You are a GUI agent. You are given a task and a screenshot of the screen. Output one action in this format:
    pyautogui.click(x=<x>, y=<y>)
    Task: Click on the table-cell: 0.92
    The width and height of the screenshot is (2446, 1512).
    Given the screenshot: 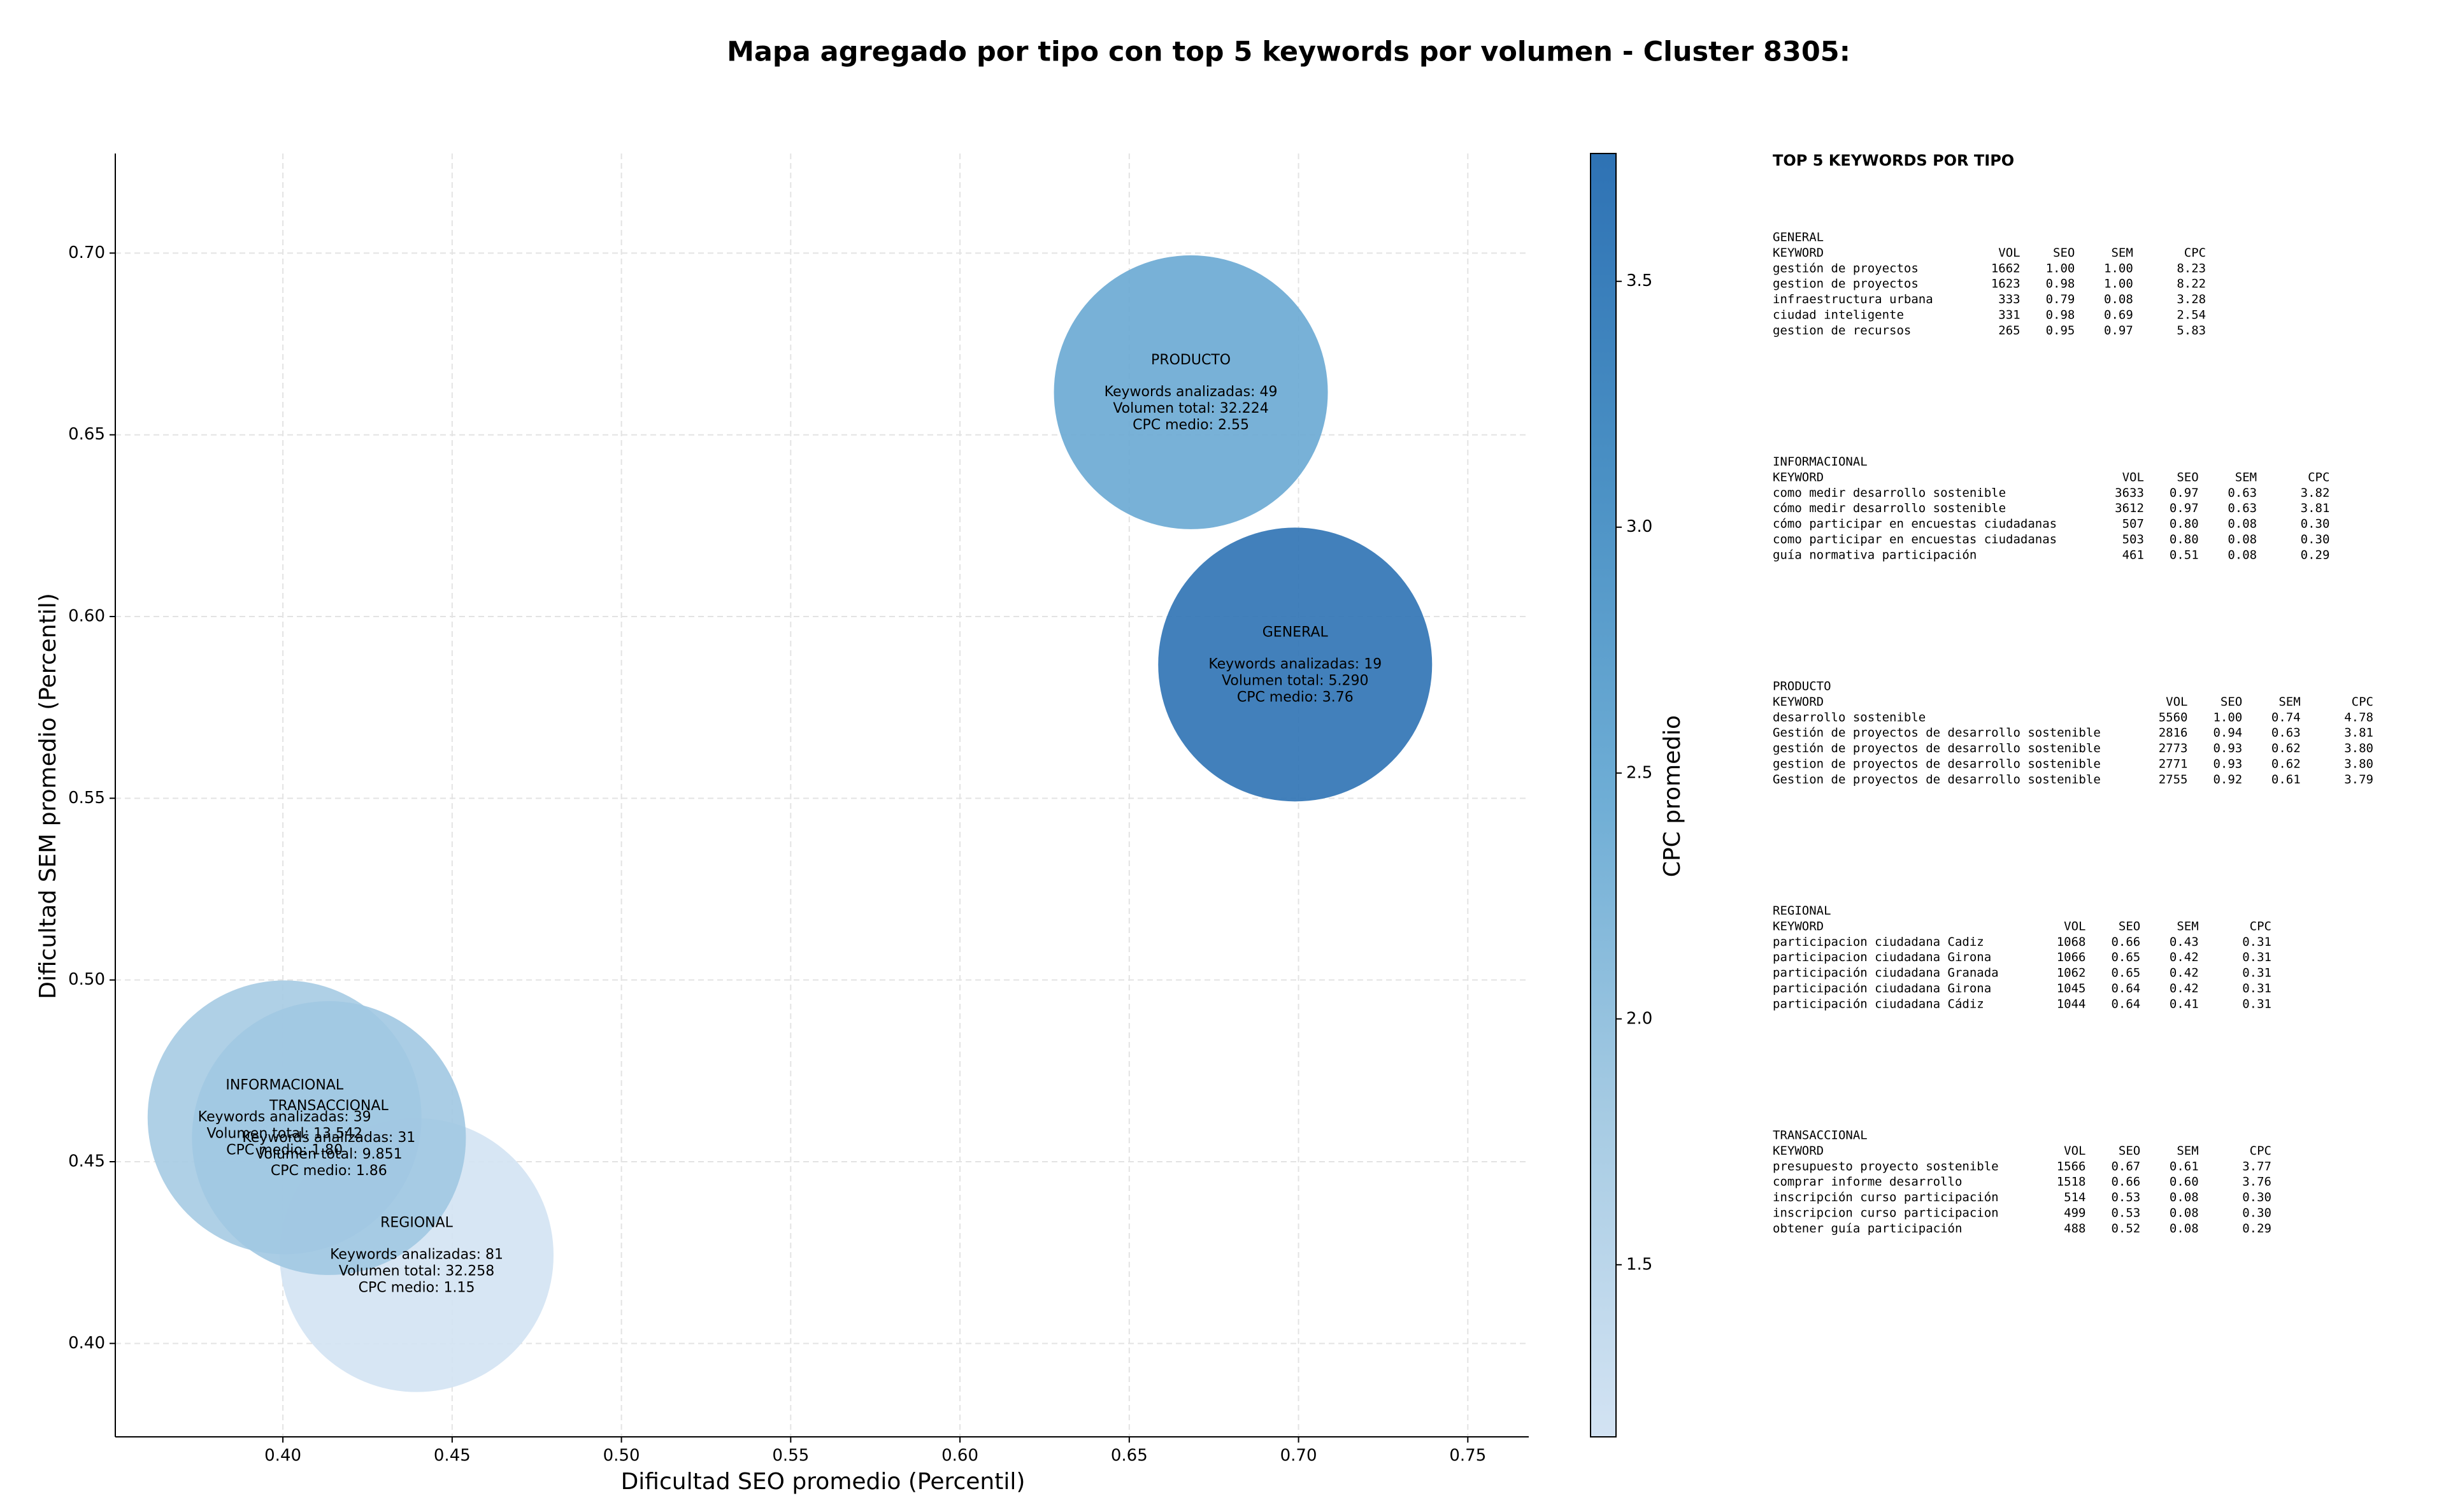 What is the action you would take?
    pyautogui.click(x=2227, y=780)
    